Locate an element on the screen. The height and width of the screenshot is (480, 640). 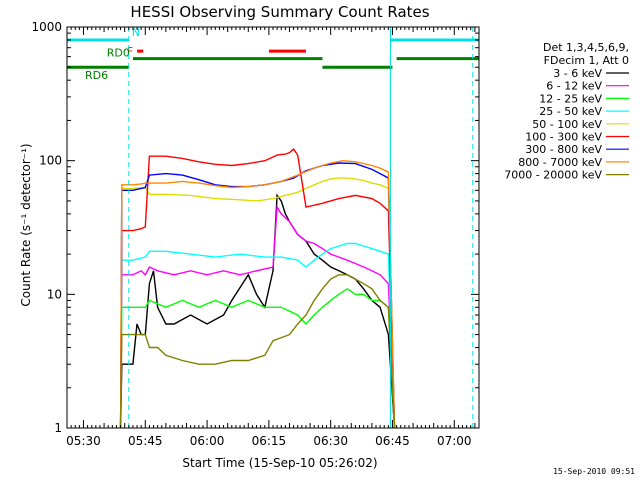
legend-header-line-2: FDecim 1, Att 0 is located at coordinates (586, 60).